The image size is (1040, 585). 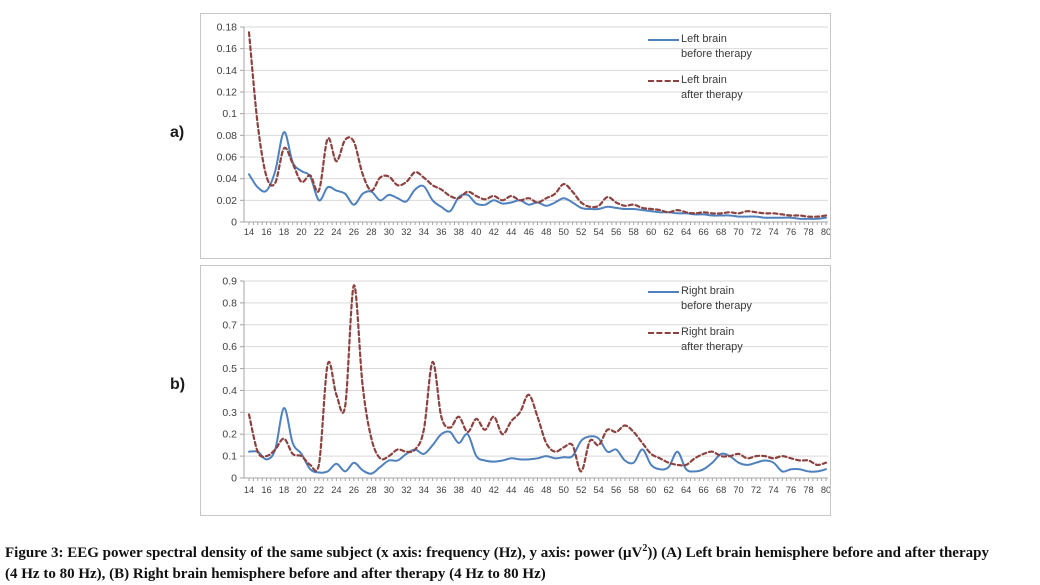 I want to click on y-tick-label: 0.8, so click(x=229, y=303).